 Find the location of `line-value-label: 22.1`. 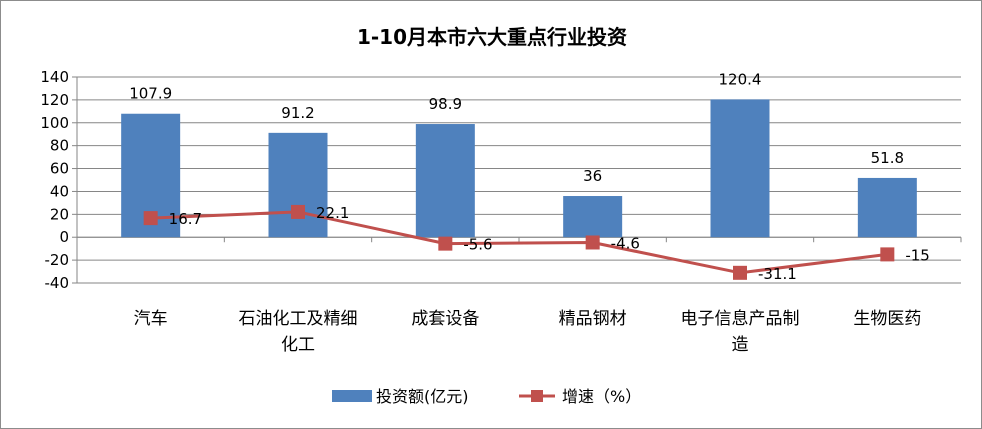

line-value-label: 22.1 is located at coordinates (332, 213).